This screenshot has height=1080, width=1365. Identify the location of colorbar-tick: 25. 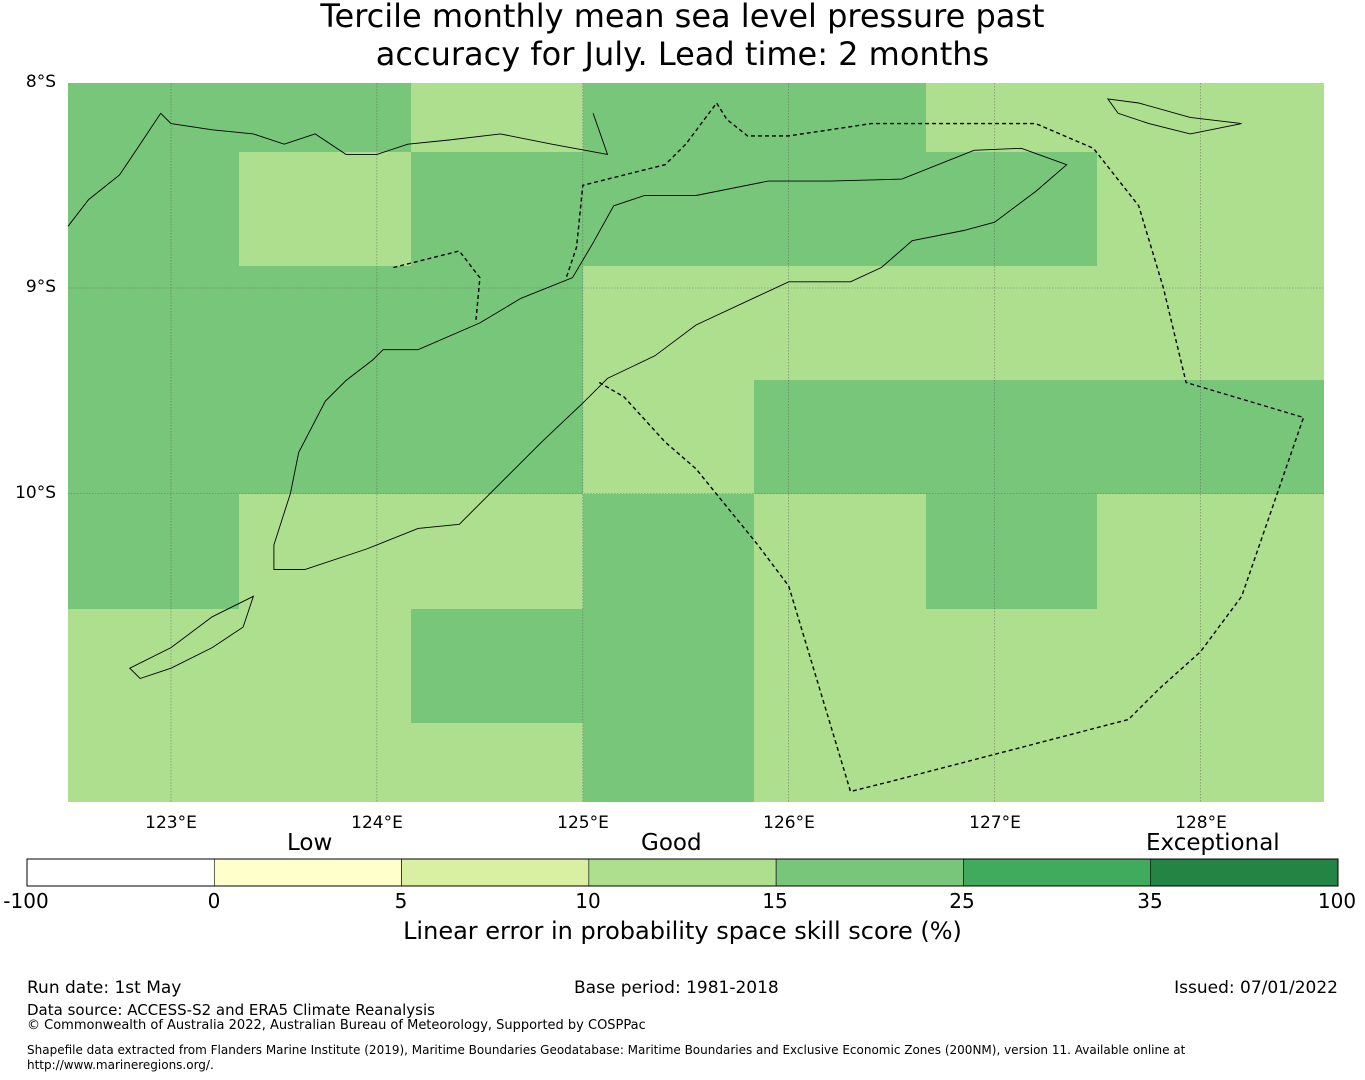
(962, 901).